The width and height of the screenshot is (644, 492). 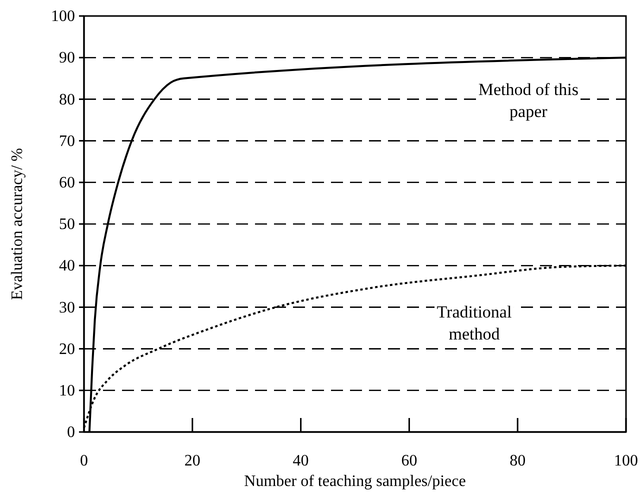 What do you see at coordinates (67, 349) in the screenshot?
I see `y-tick-label: 20` at bounding box center [67, 349].